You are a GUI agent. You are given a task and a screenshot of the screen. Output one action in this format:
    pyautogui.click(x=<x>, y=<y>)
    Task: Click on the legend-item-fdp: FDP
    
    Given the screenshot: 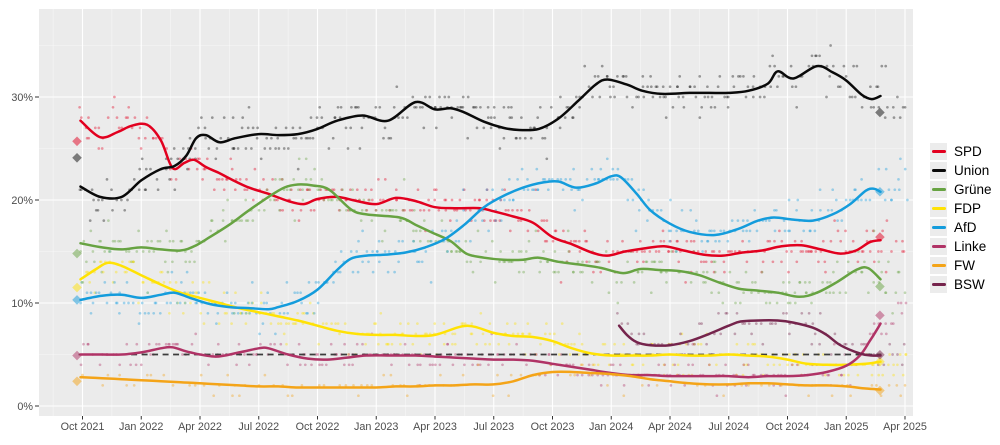 What is the action you would take?
    pyautogui.click(x=961, y=208)
    